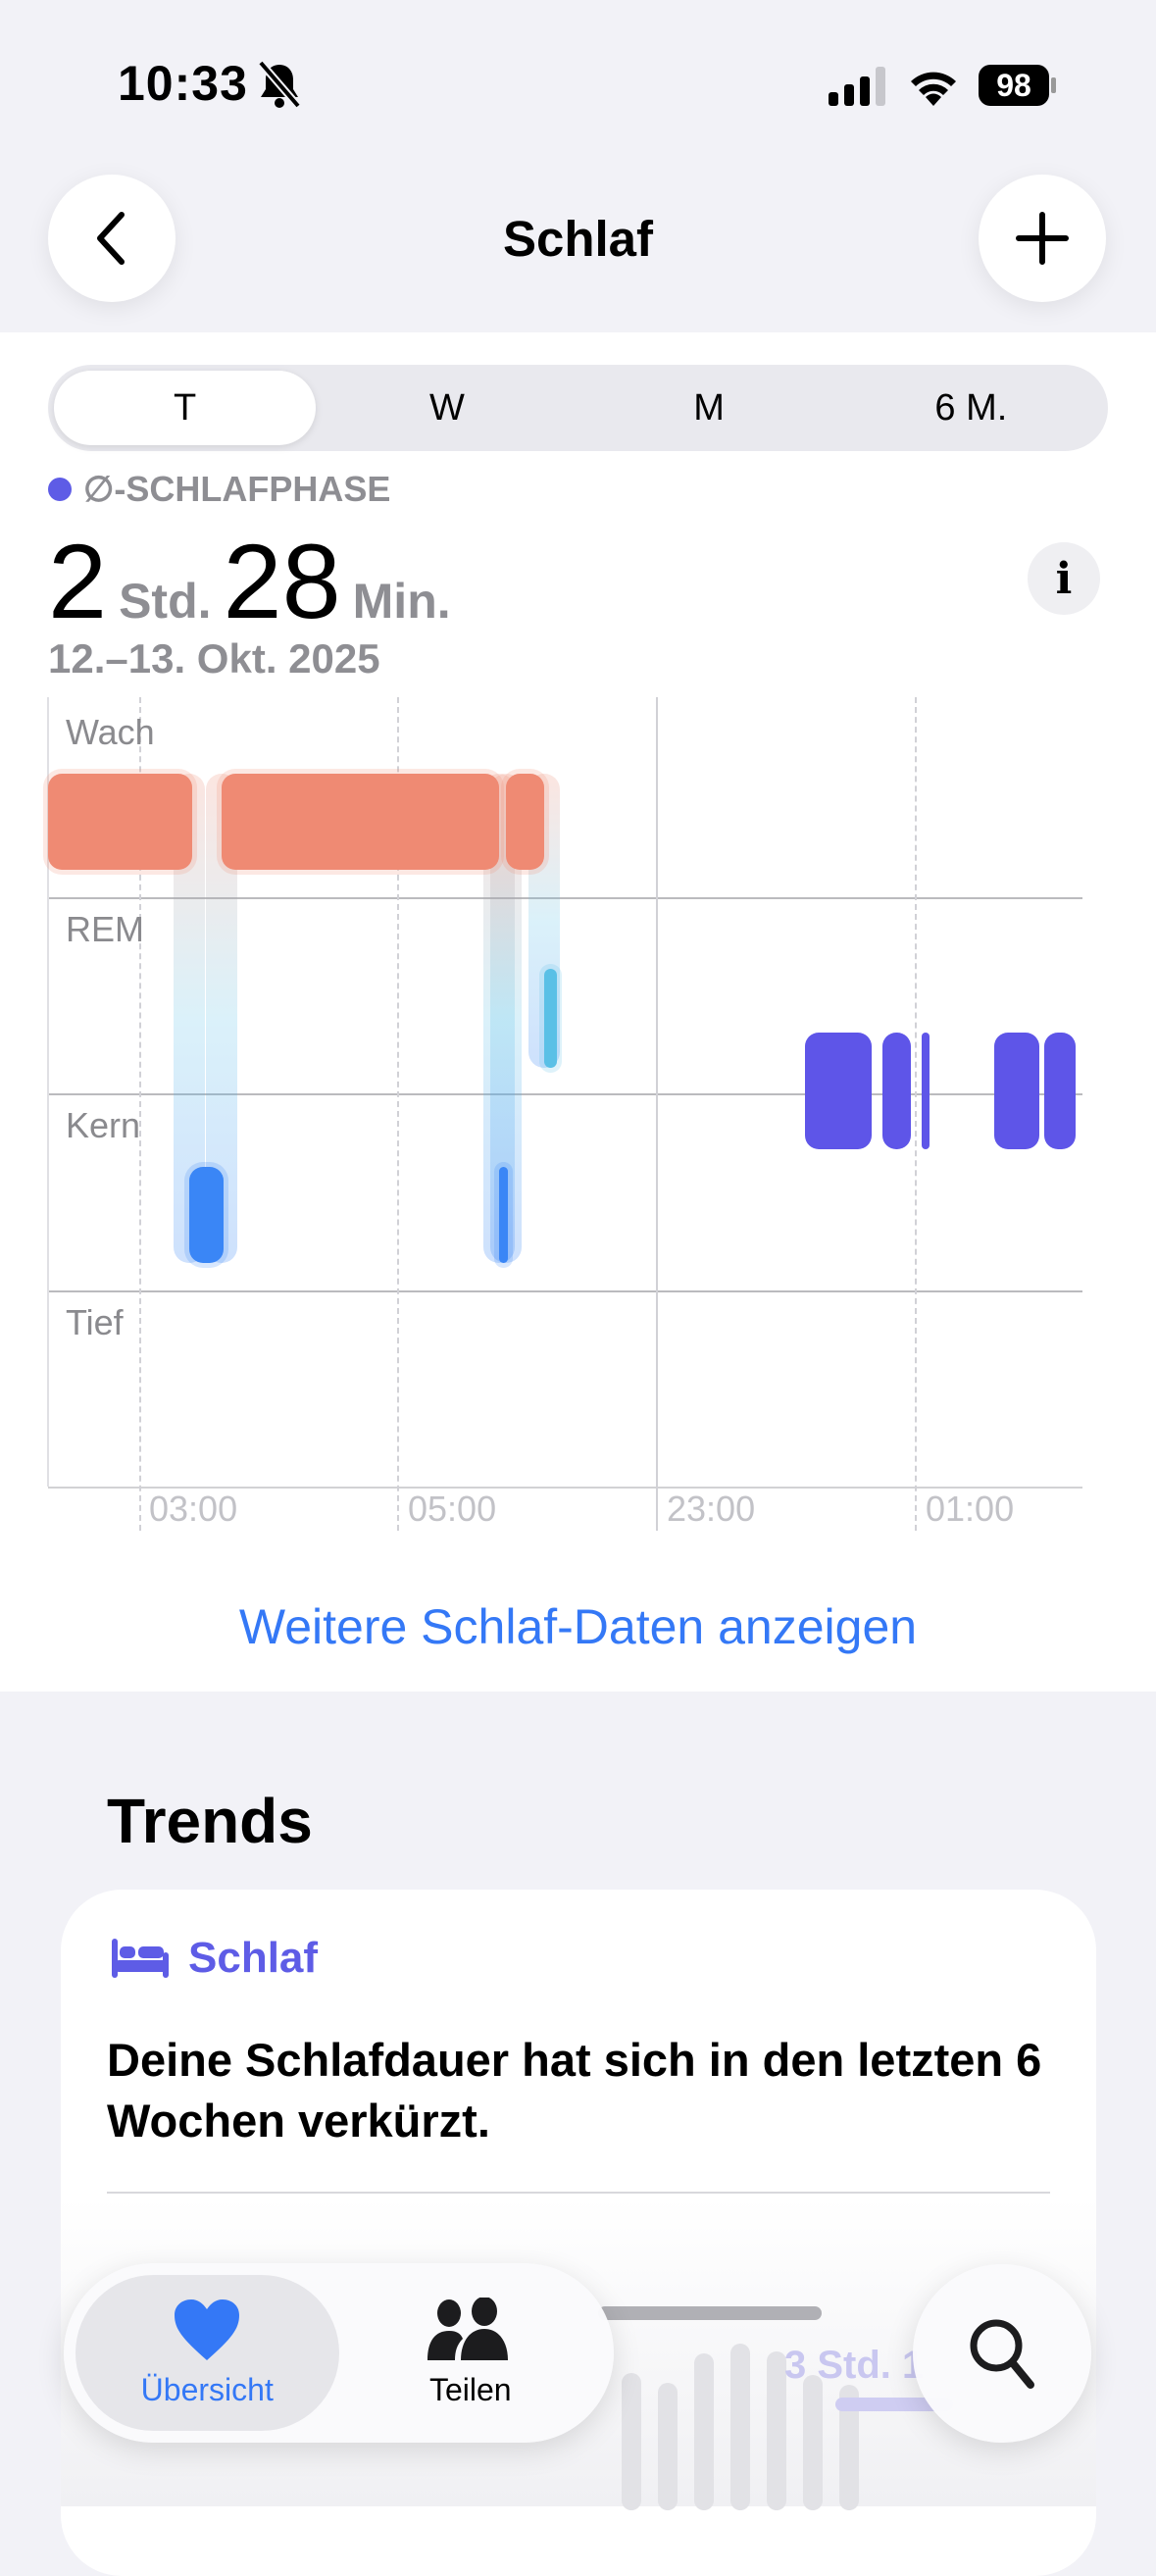 Image resolution: width=1156 pixels, height=2576 pixels. I want to click on ghost-value-bar, so click(894, 2404).